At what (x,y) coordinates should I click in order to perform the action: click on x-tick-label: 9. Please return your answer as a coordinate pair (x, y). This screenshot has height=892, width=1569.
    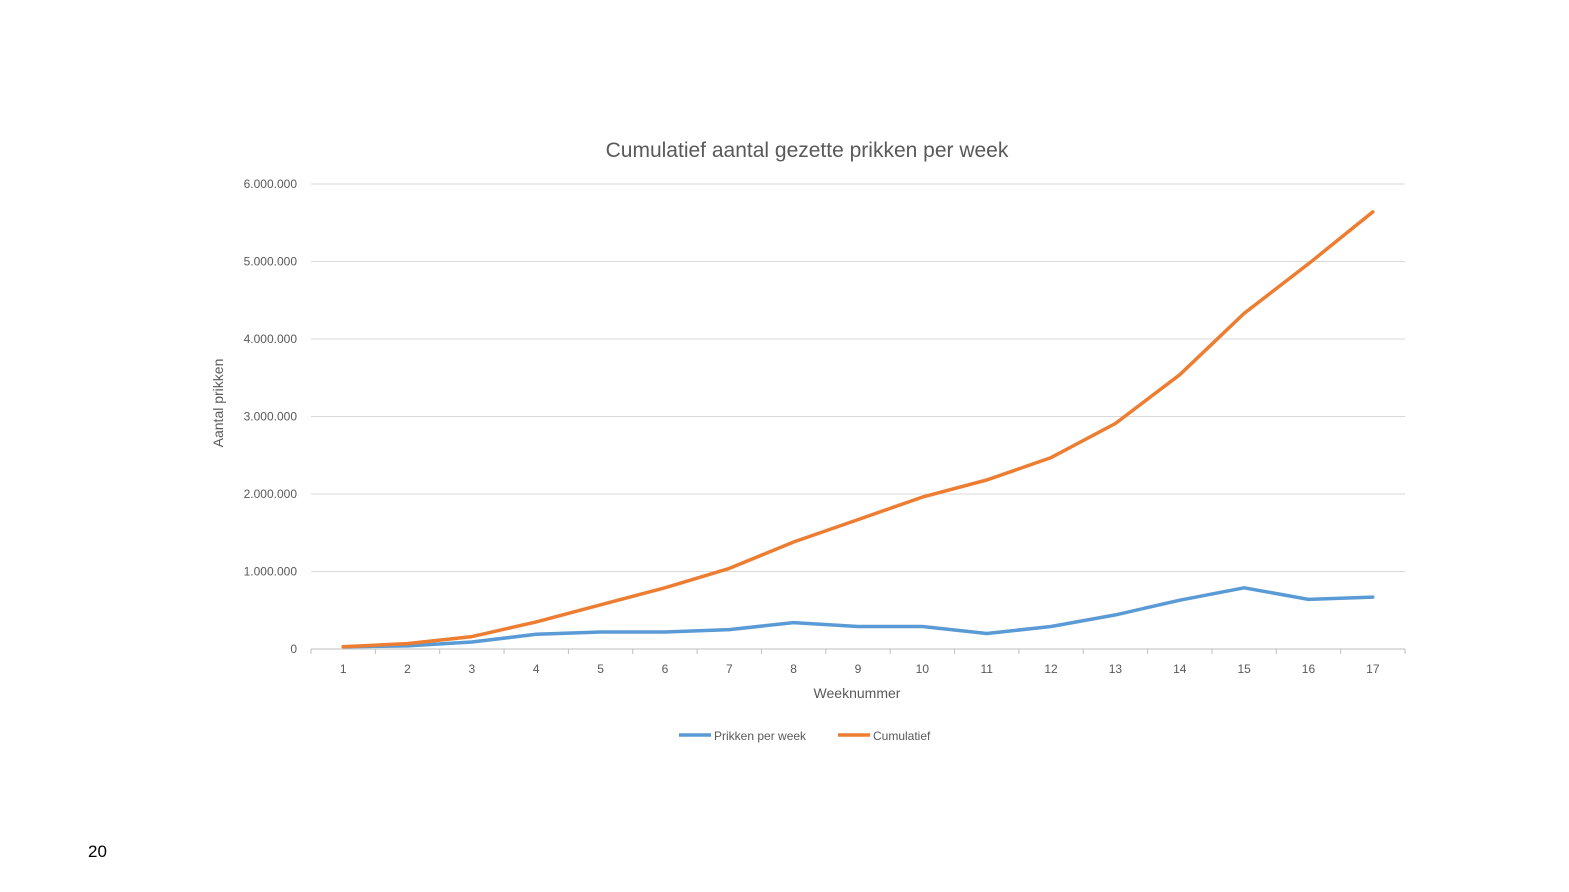
    Looking at the image, I should click on (858, 669).